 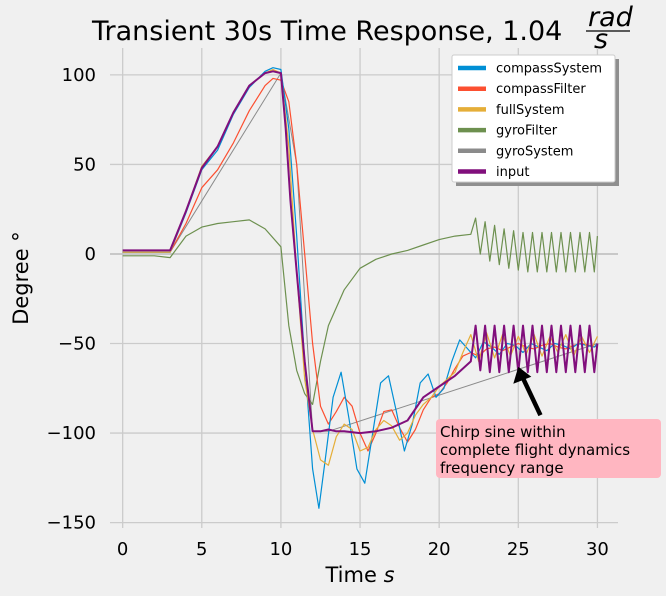 I want to click on x-tick-label: 25, so click(x=518, y=549).